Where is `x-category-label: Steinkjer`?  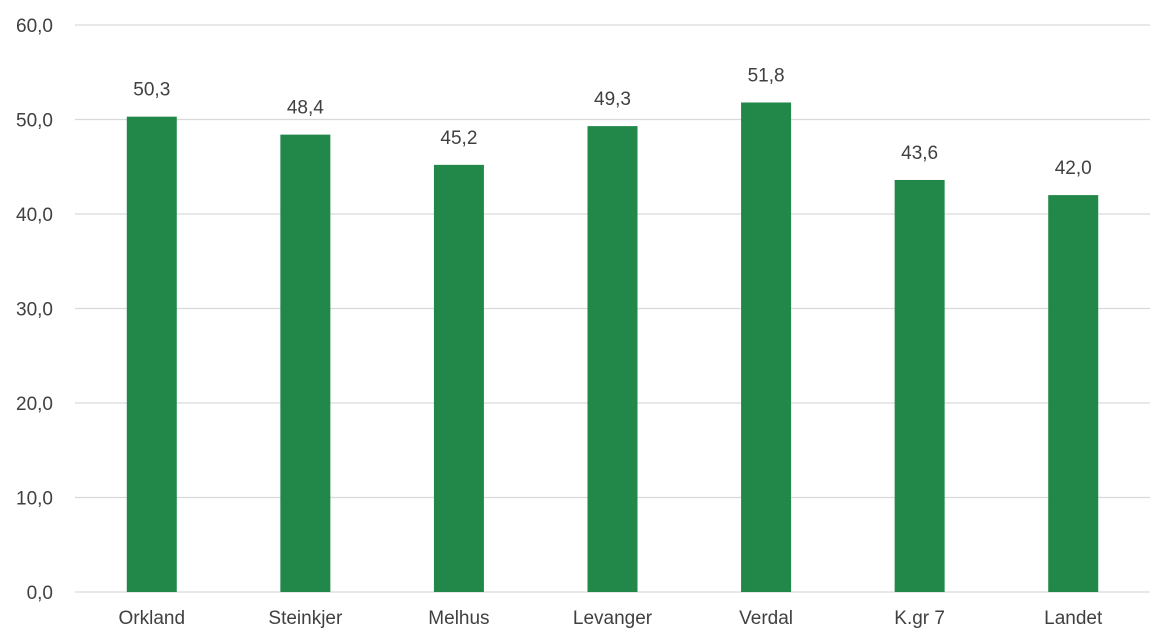 x-category-label: Steinkjer is located at coordinates (305, 618).